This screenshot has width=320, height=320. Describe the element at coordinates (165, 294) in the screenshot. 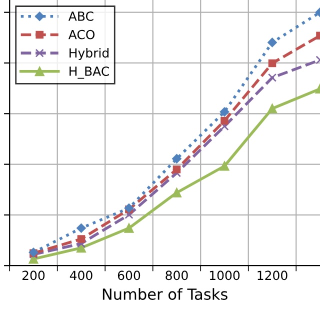

I see `x-axis-title: Number of Tasks` at that location.